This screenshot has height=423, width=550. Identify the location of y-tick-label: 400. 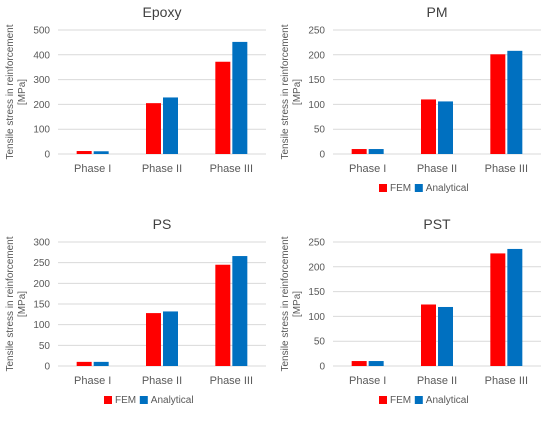
(41, 55).